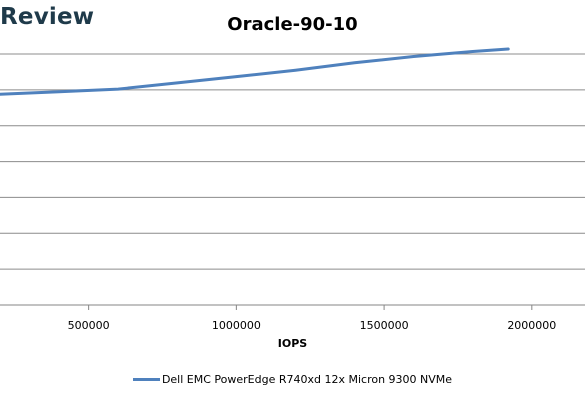 The height and width of the screenshot is (401, 585). I want to click on brand-logo-text: Review, so click(47, 17).